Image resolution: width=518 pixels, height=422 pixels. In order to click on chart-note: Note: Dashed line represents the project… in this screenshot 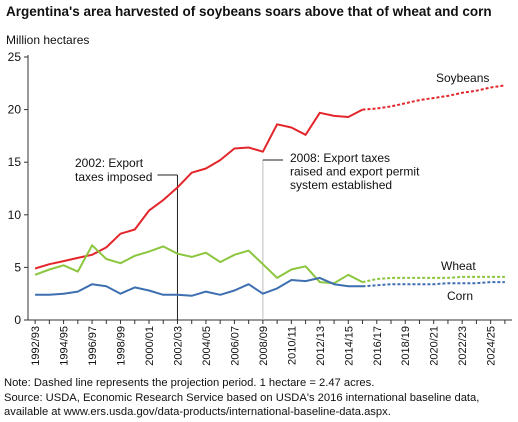, I will do `click(260, 398)`.